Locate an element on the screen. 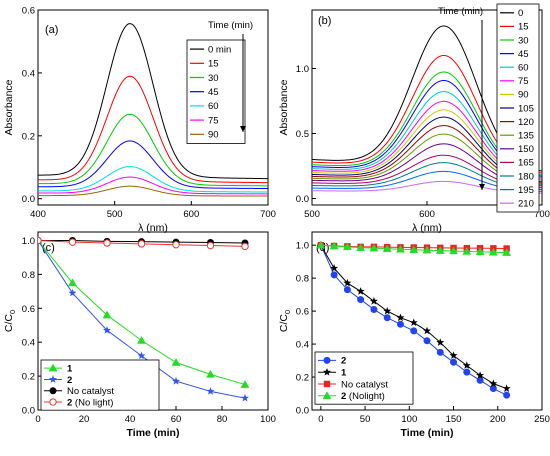  legend-entry: 180 is located at coordinates (526, 176).